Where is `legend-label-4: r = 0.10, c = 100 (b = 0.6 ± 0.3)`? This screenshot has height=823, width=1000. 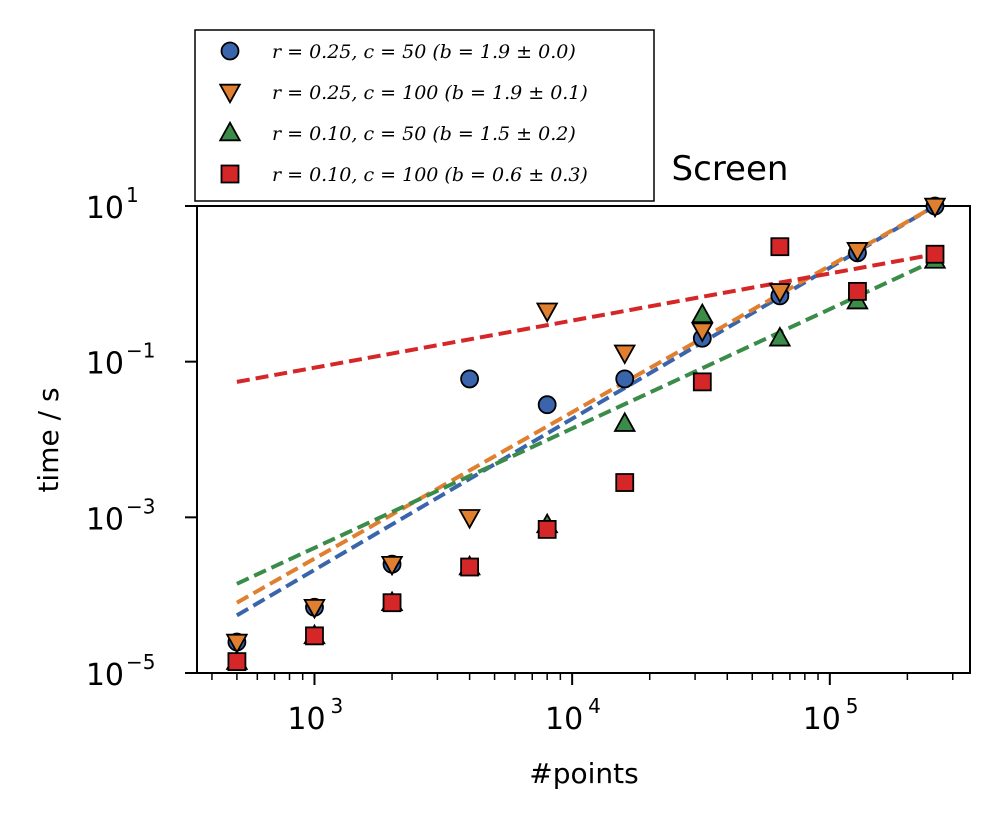 legend-label-4: r = 0.10, c = 100 (b = 0.6 ± 0.3) is located at coordinates (430, 175).